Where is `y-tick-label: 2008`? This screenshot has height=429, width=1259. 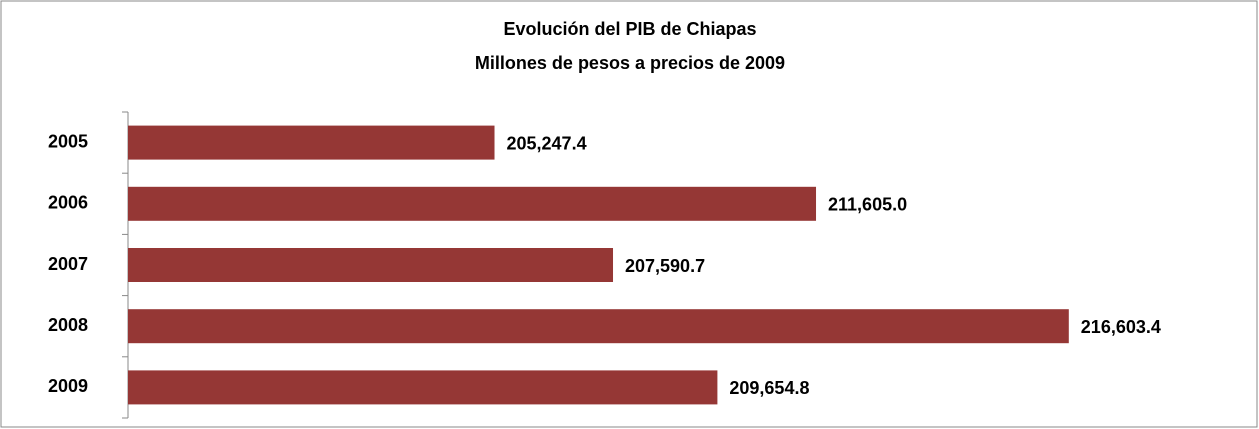 y-tick-label: 2008 is located at coordinates (68, 325).